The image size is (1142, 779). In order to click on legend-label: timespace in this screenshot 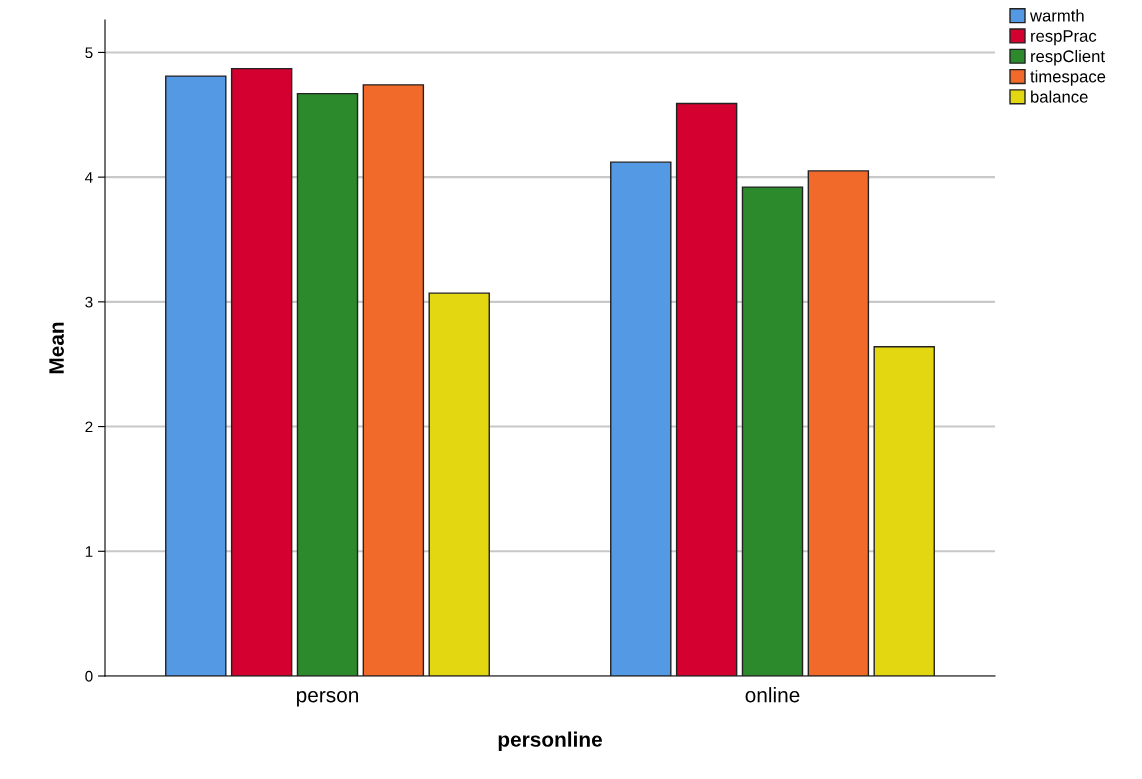, I will do `click(1068, 78)`.